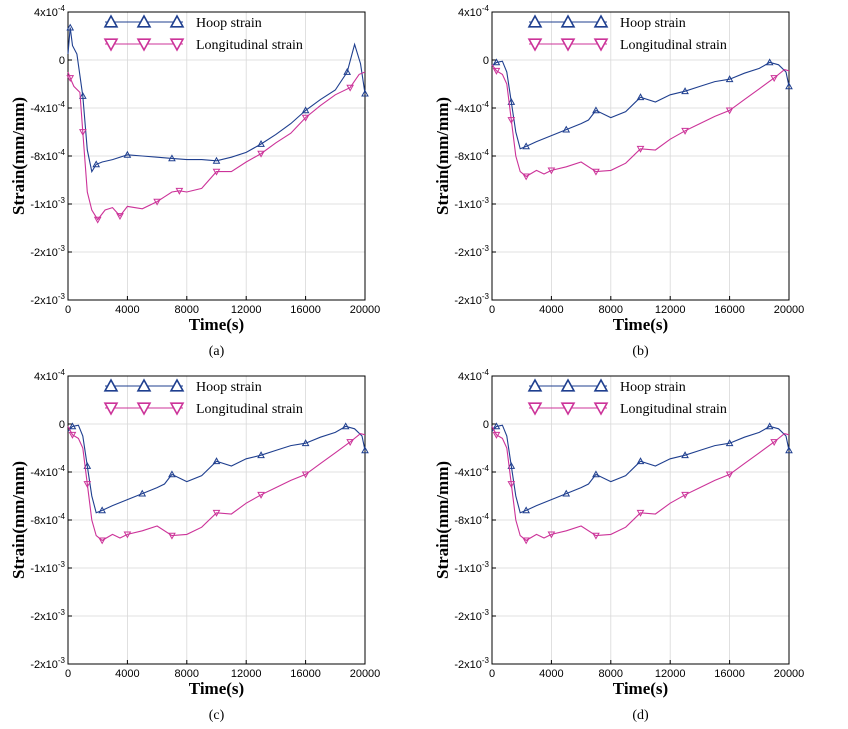 This screenshot has height=729, width=848. What do you see at coordinates (217, 98) in the screenshot?
I see `series-hoop` at bounding box center [217, 98].